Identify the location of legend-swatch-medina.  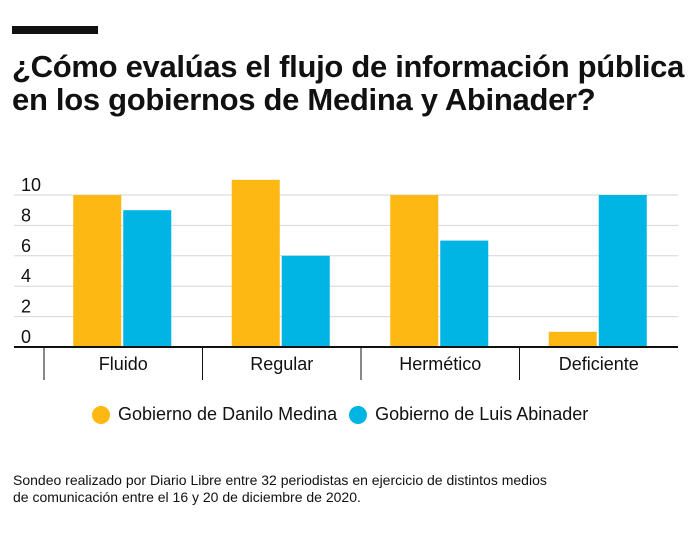
(101, 414).